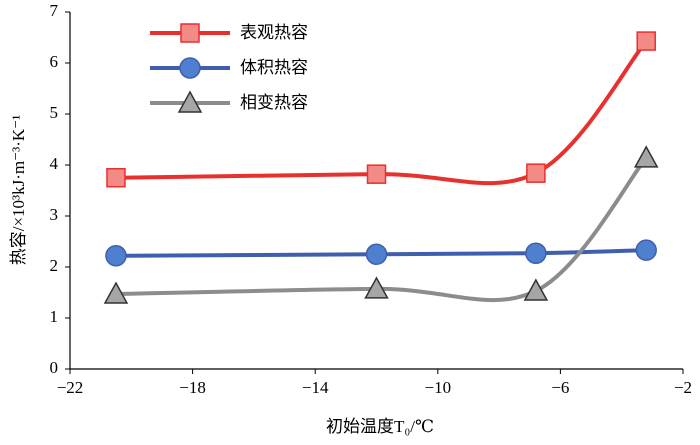 This screenshot has height=445, width=700. Describe the element at coordinates (192, 387) in the screenshot. I see `x-tick-label: −18` at that location.